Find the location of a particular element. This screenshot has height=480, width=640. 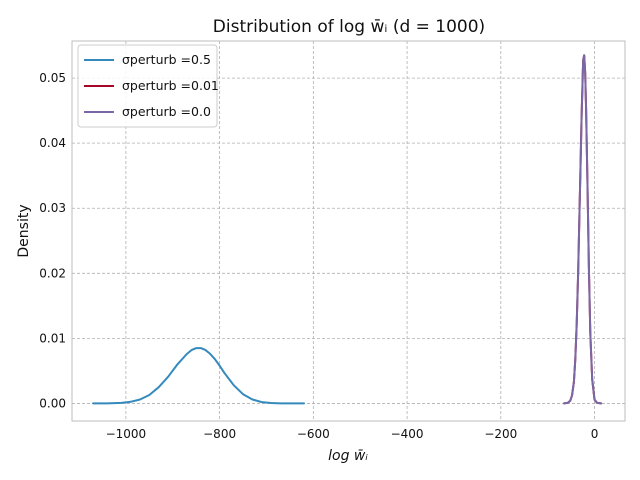

y-tick-label: 0.00 is located at coordinates (52, 403).